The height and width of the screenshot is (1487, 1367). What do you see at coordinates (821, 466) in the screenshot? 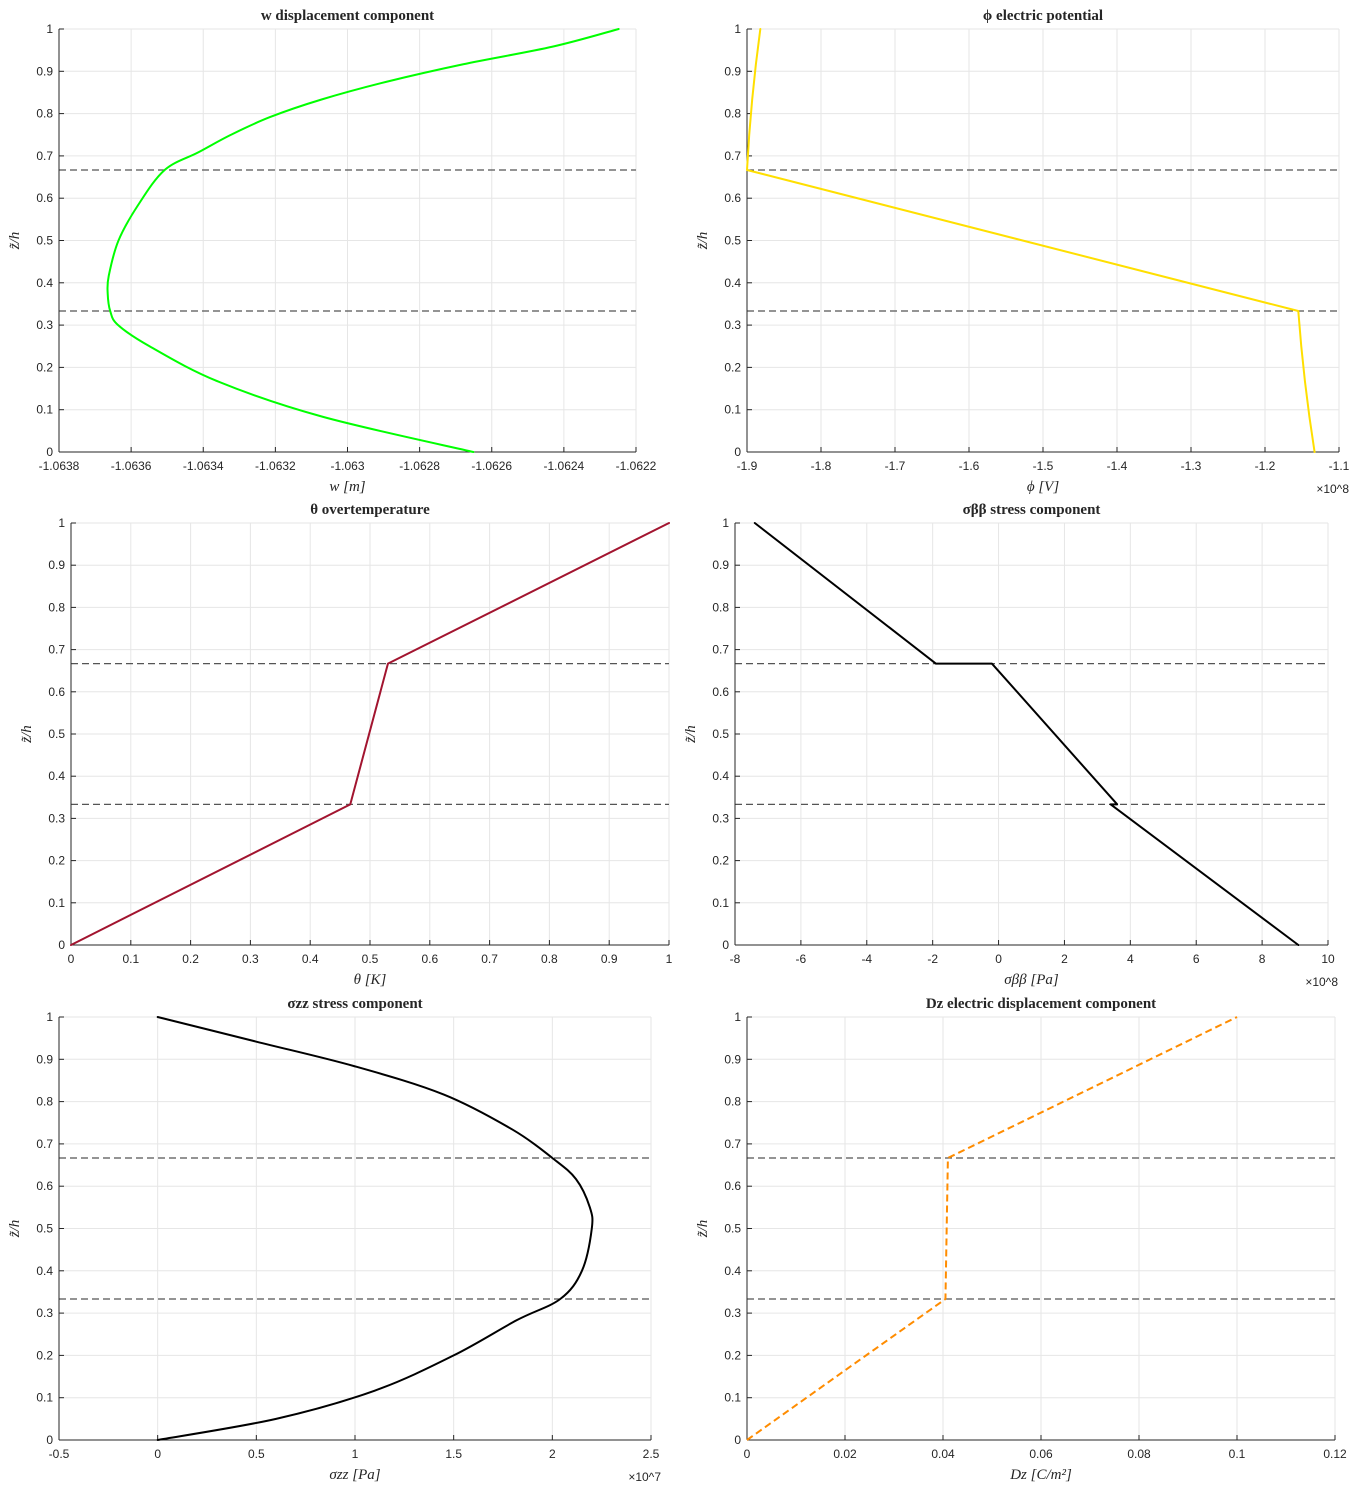
I see `x-tick-label: -1.8` at bounding box center [821, 466].